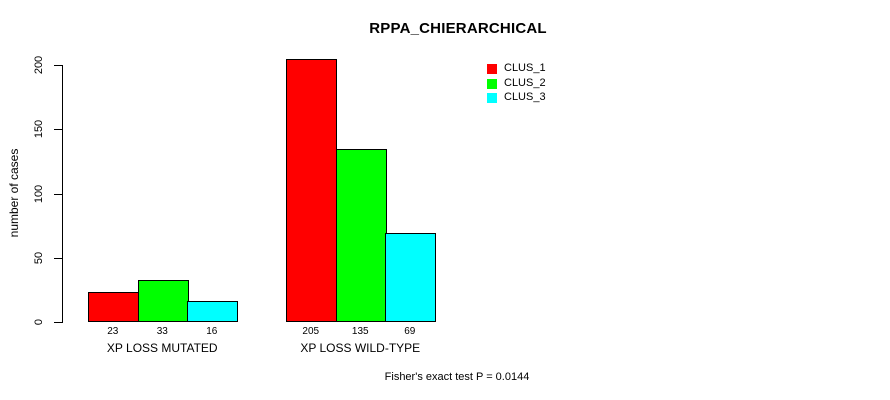 This screenshot has height=400, width=890. I want to click on legend-label: CLUS_3, so click(525, 97).